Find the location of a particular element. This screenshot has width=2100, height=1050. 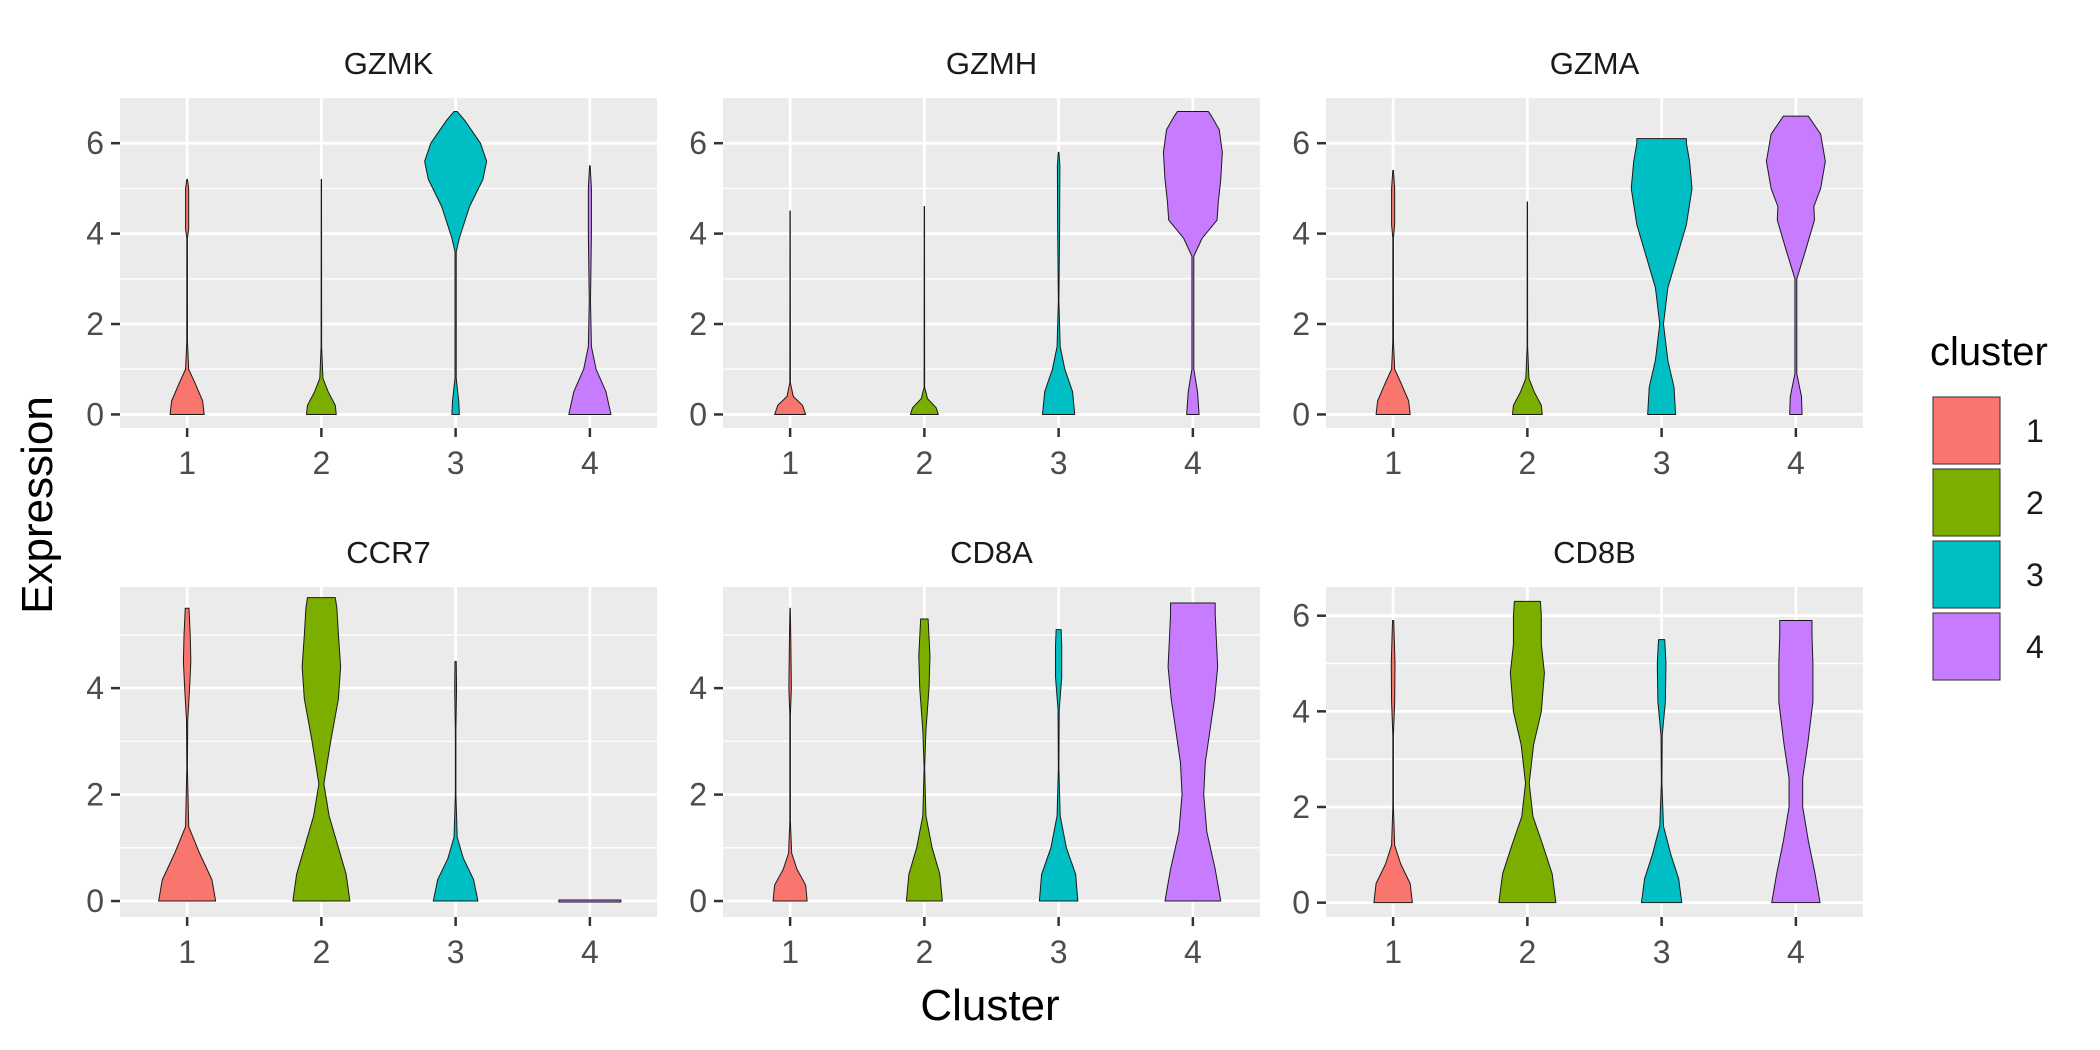

legend-label: 2 is located at coordinates (2035, 503).